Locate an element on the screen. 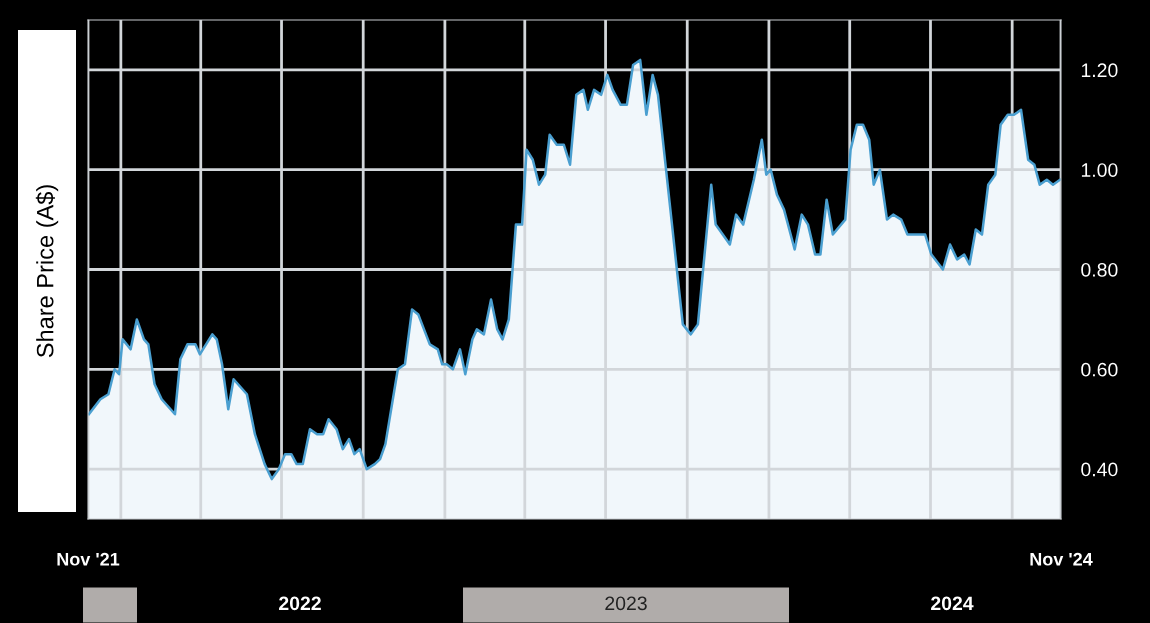 The width and height of the screenshot is (1150, 623). y-tick-label: 0.40 is located at coordinates (1099, 469).